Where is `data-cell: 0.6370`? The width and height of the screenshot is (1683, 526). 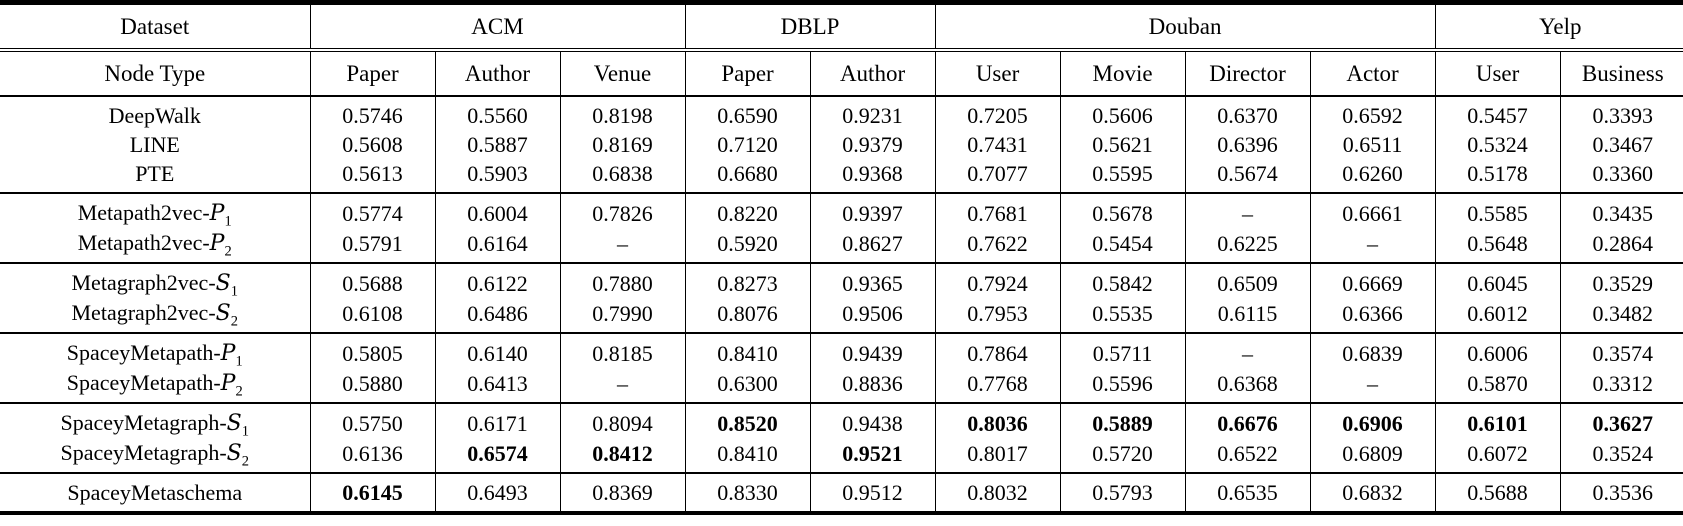
data-cell: 0.6370 is located at coordinates (1247, 113).